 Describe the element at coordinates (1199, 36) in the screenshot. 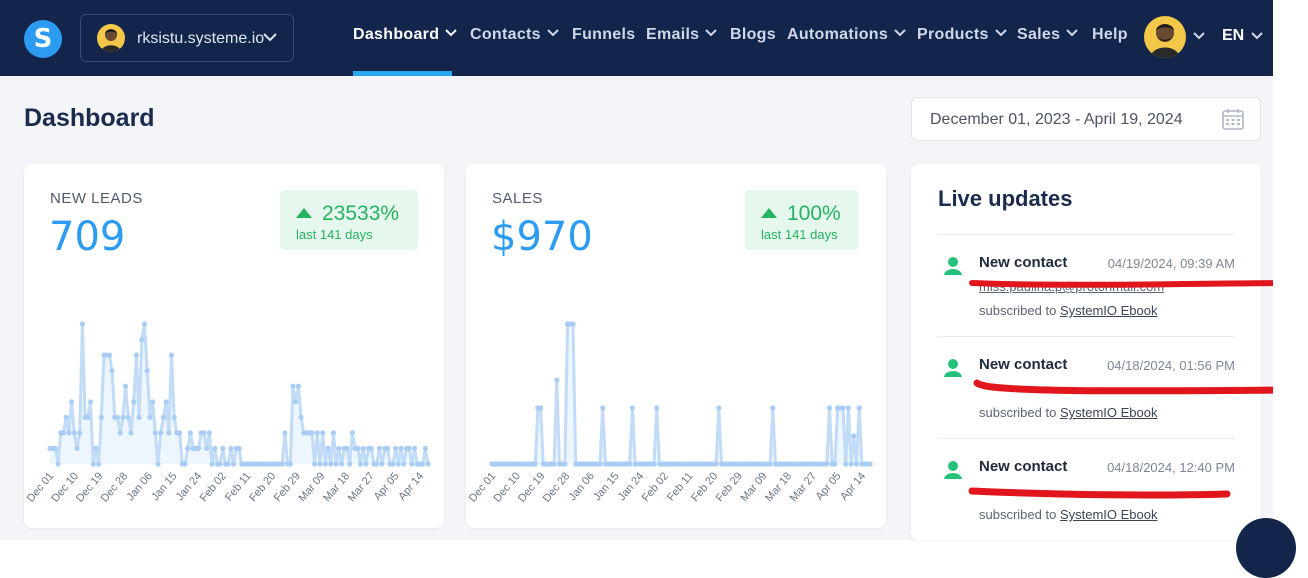

I see `chevron-down-icon` at that location.